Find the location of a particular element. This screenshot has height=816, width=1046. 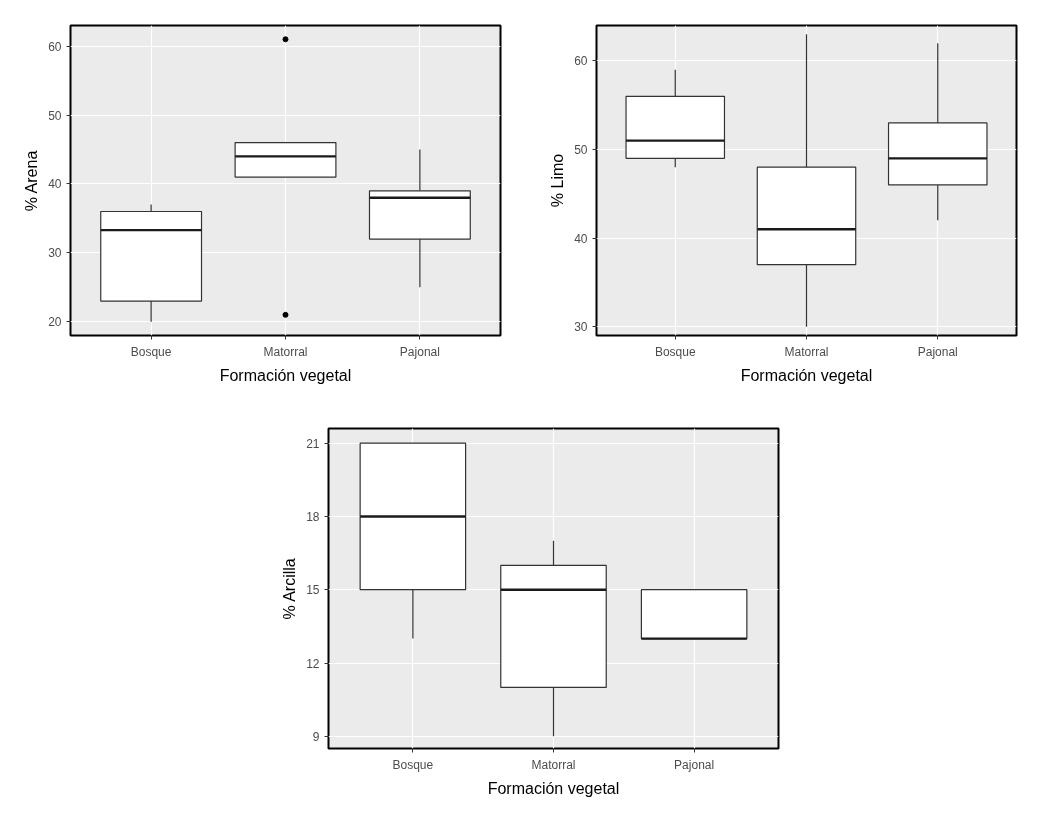

y-tick-label: 21 is located at coordinates (313, 443).